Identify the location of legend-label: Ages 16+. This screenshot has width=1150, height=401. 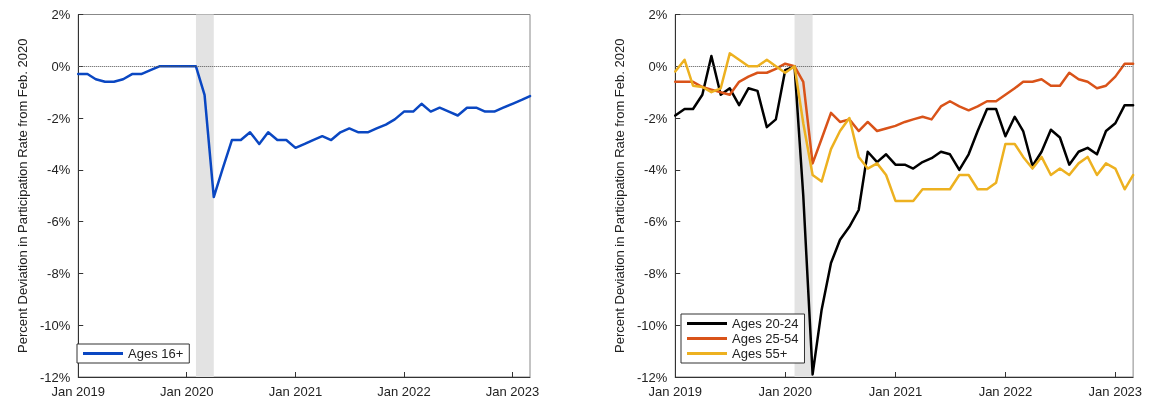
(156, 353).